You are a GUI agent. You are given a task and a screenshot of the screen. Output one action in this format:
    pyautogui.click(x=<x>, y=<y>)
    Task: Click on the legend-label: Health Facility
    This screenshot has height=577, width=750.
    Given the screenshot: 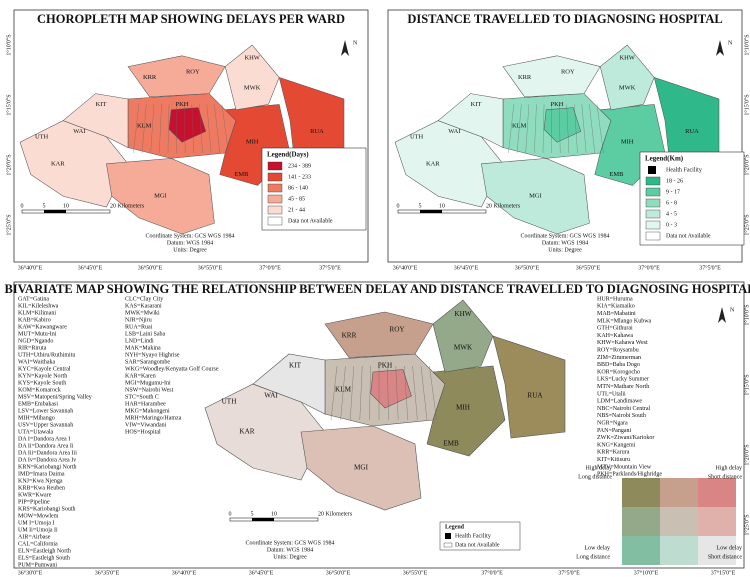 What is the action you would take?
    pyautogui.click(x=684, y=170)
    